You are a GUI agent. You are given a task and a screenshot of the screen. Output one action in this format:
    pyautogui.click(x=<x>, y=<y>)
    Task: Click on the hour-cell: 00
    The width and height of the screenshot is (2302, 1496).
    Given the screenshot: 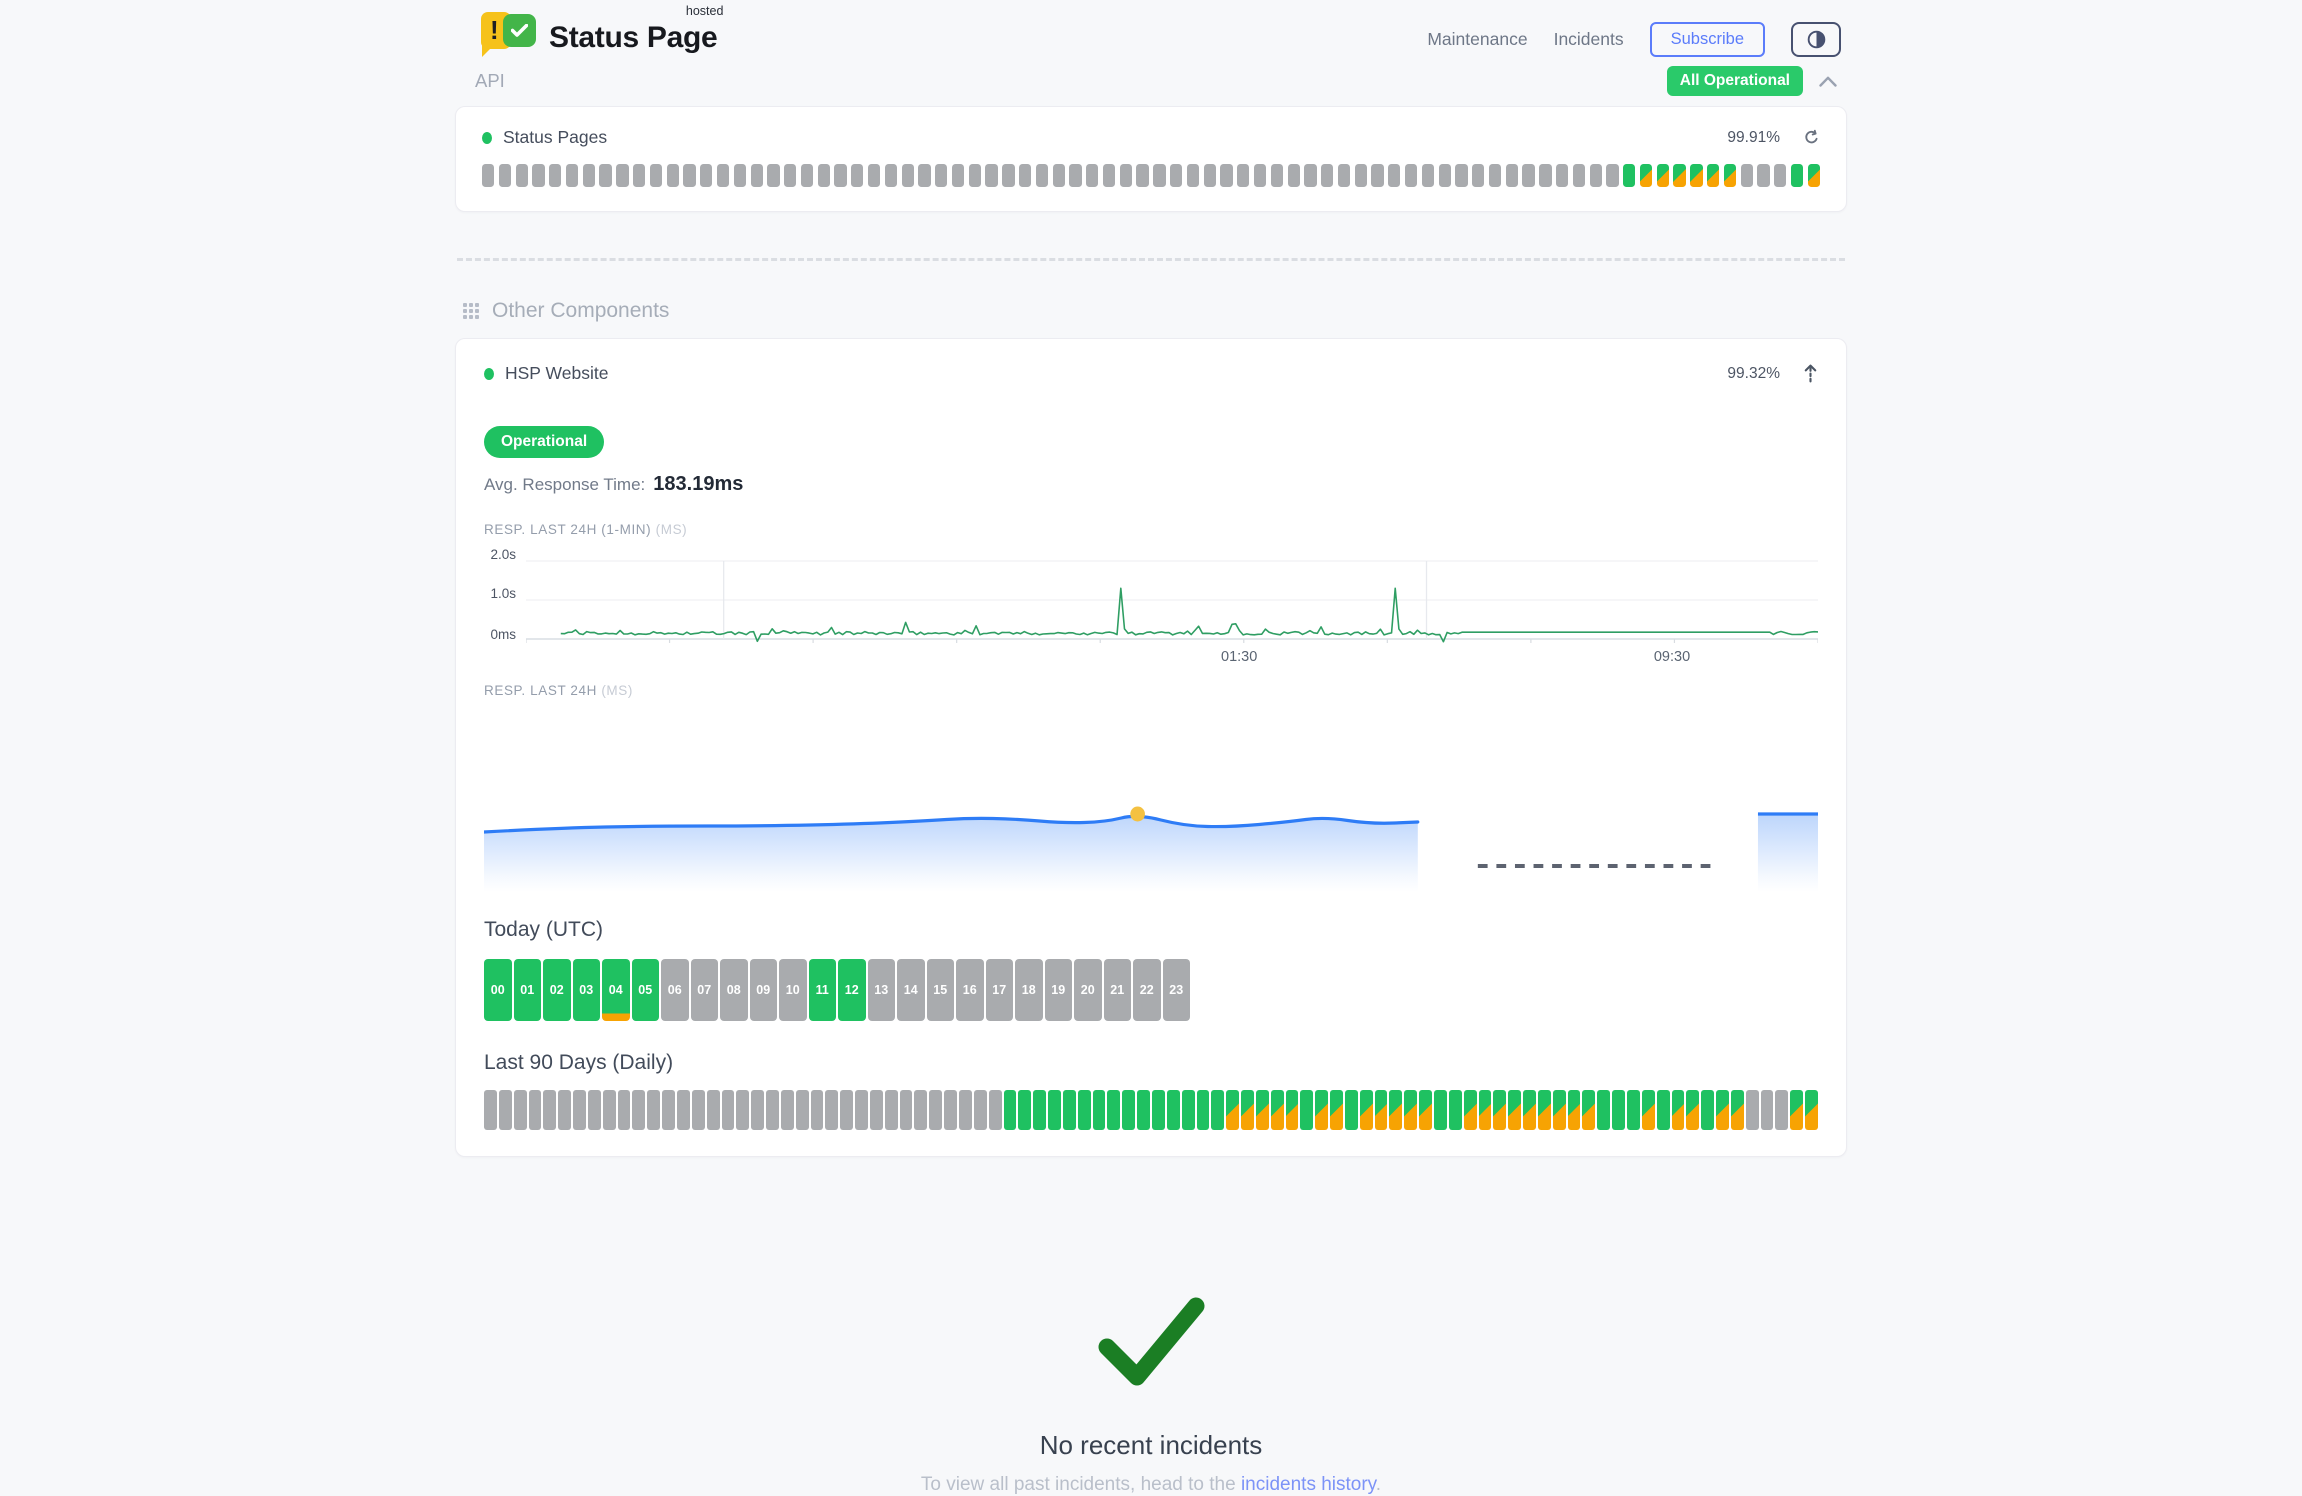 What is the action you would take?
    pyautogui.click(x=498, y=990)
    